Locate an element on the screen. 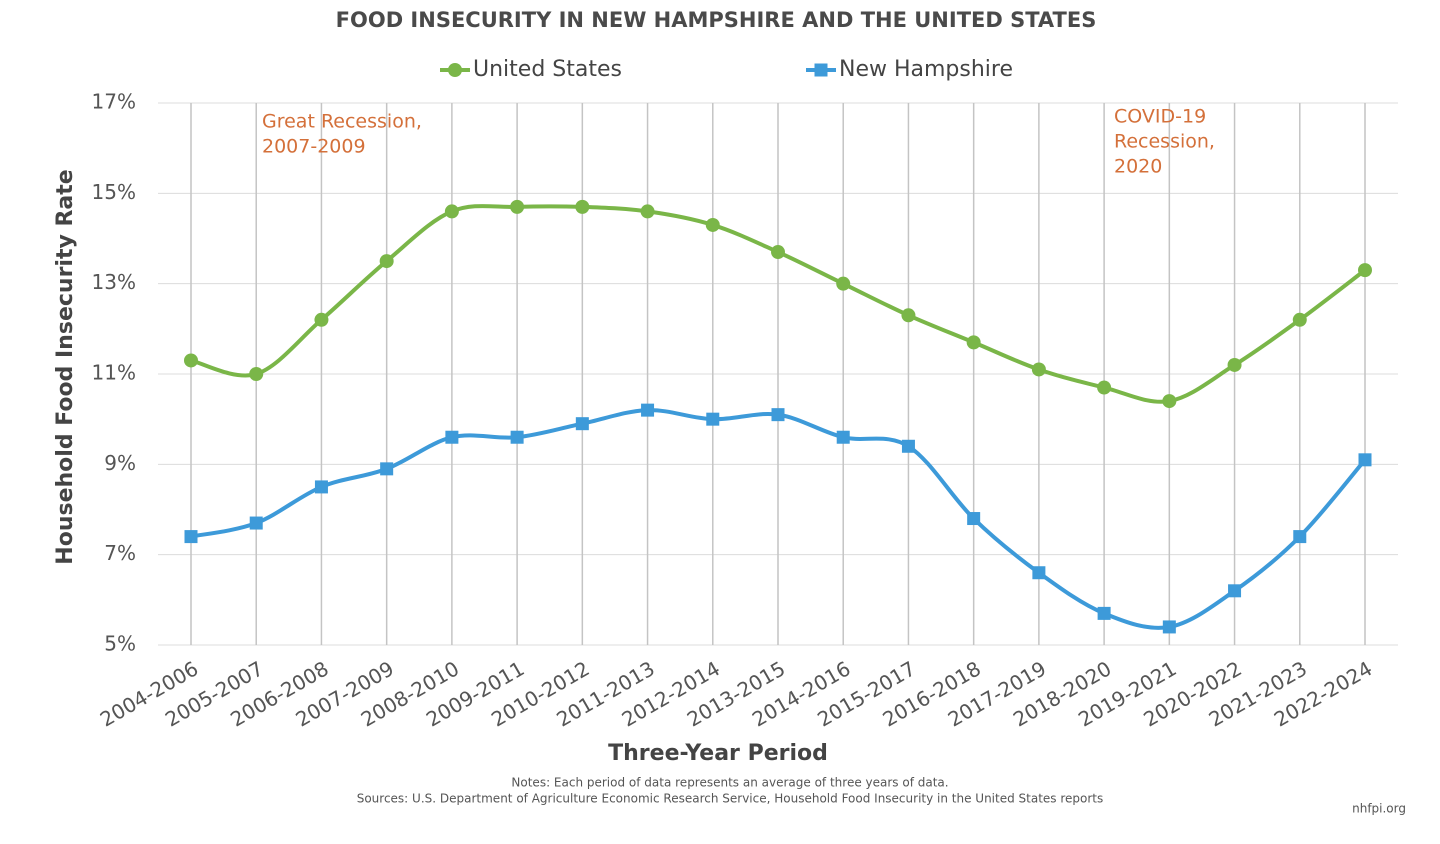 The image size is (1440, 844). y-tick-label: 11% is located at coordinates (114, 373).